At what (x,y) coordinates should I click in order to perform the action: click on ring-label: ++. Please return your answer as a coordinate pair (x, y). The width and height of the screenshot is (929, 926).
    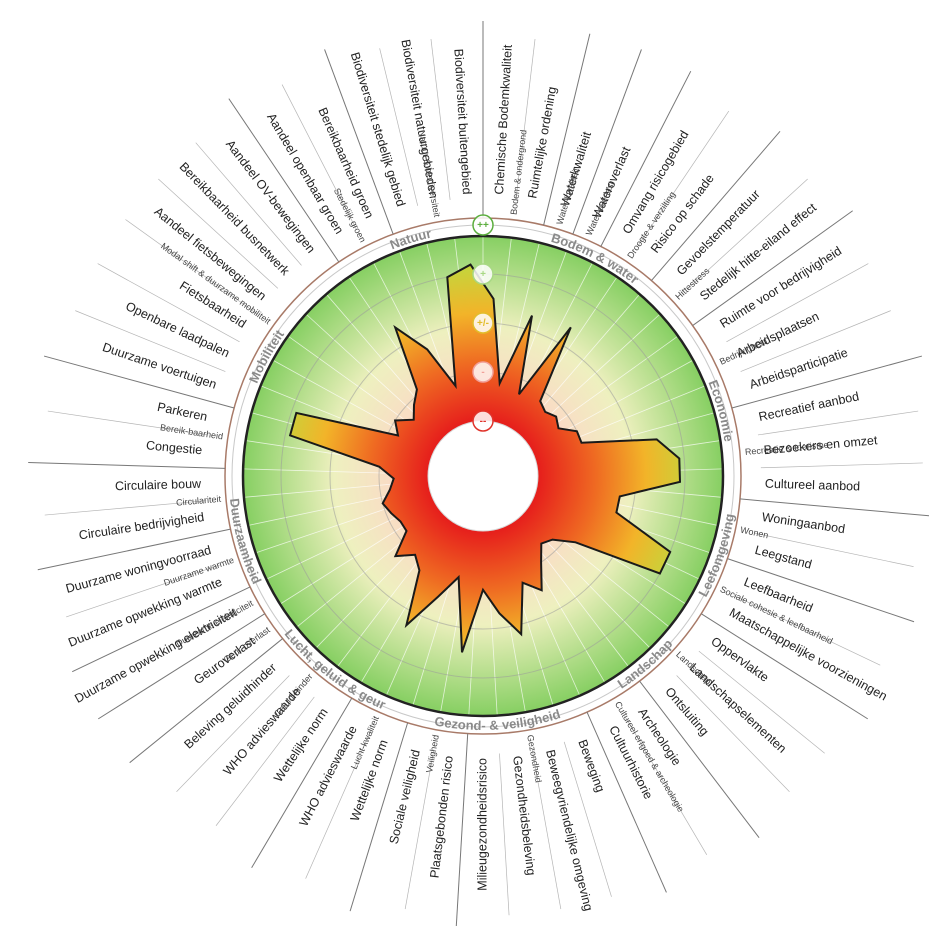
    Looking at the image, I should click on (483, 225).